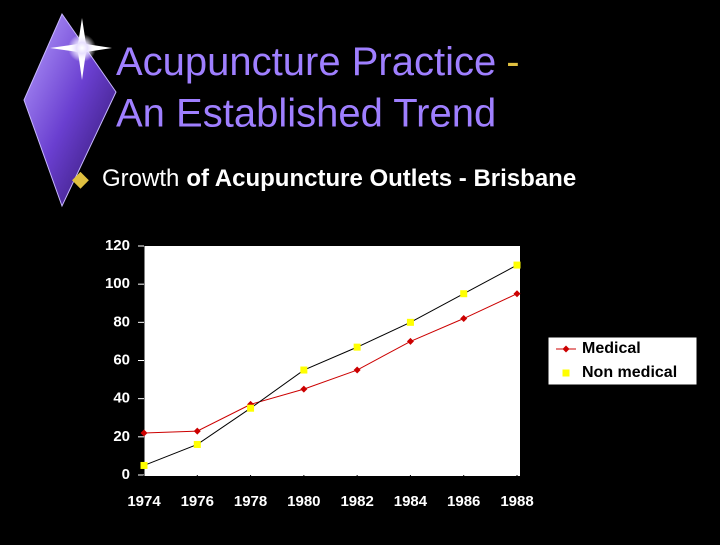 The image size is (720, 545). I want to click on bullet-text: of Acupuncture Outlets - Brisbane, so click(381, 178).